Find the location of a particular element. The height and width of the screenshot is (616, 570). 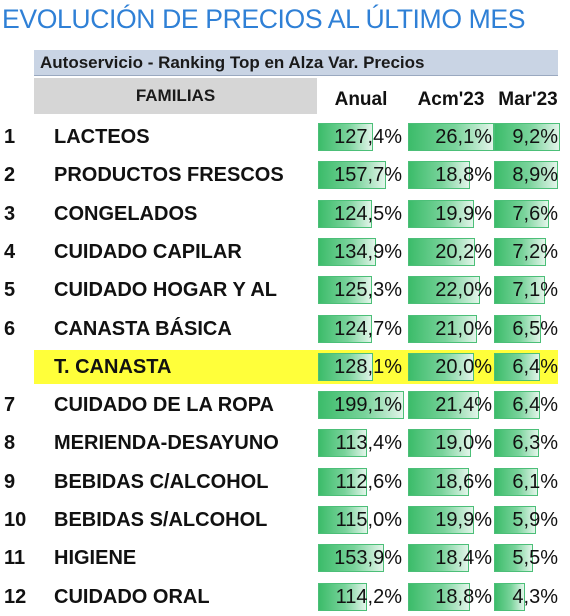

row-rank is located at coordinates (19, 367).